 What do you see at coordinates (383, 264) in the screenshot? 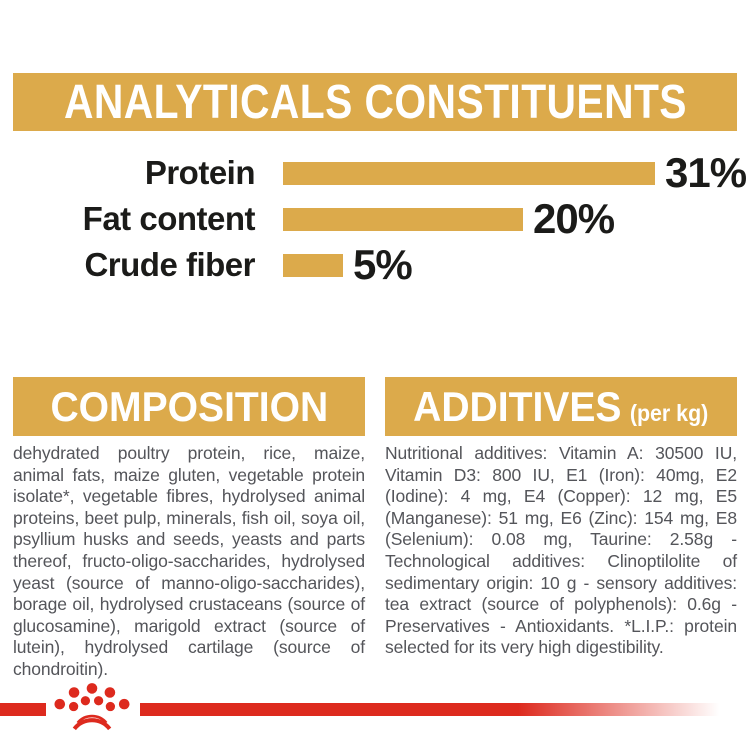
I see `bar-value: 5%` at bounding box center [383, 264].